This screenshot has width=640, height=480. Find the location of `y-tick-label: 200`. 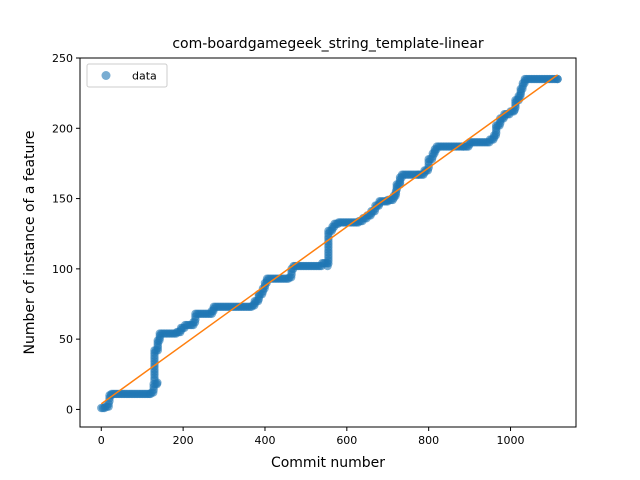

y-tick-label: 200 is located at coordinates (62, 128).